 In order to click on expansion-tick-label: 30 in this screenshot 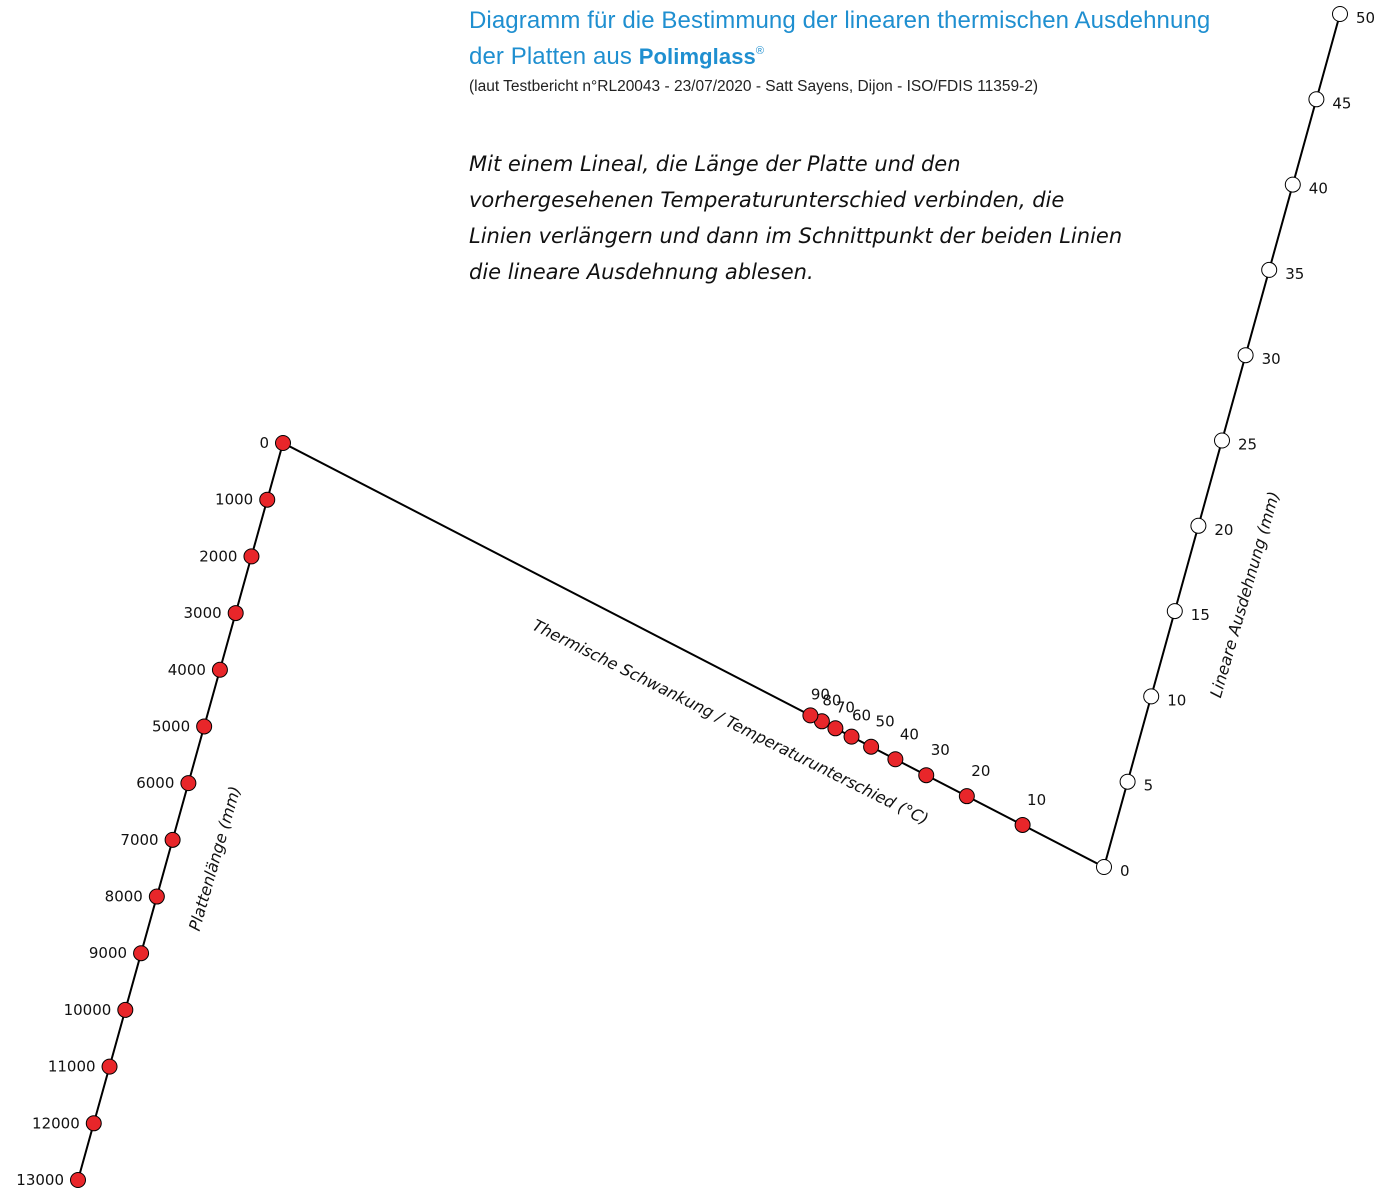, I will do `click(1271, 359)`.